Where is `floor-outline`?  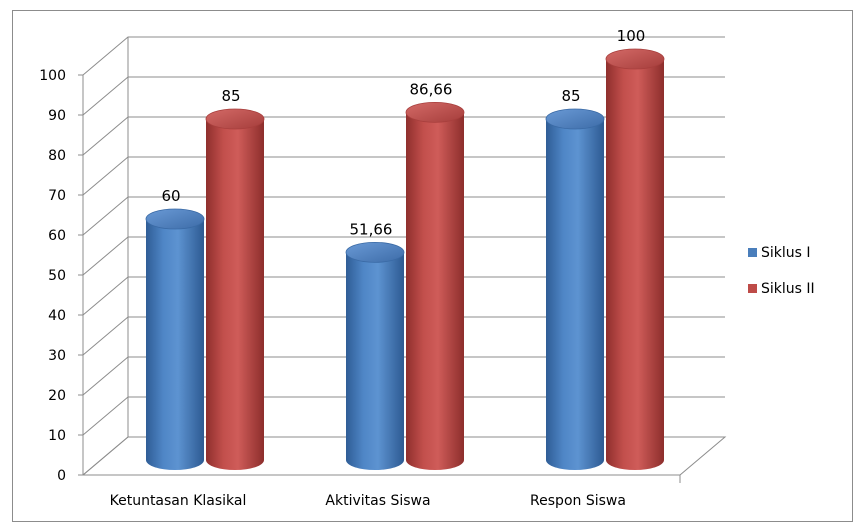 floor-outline is located at coordinates (404, 456).